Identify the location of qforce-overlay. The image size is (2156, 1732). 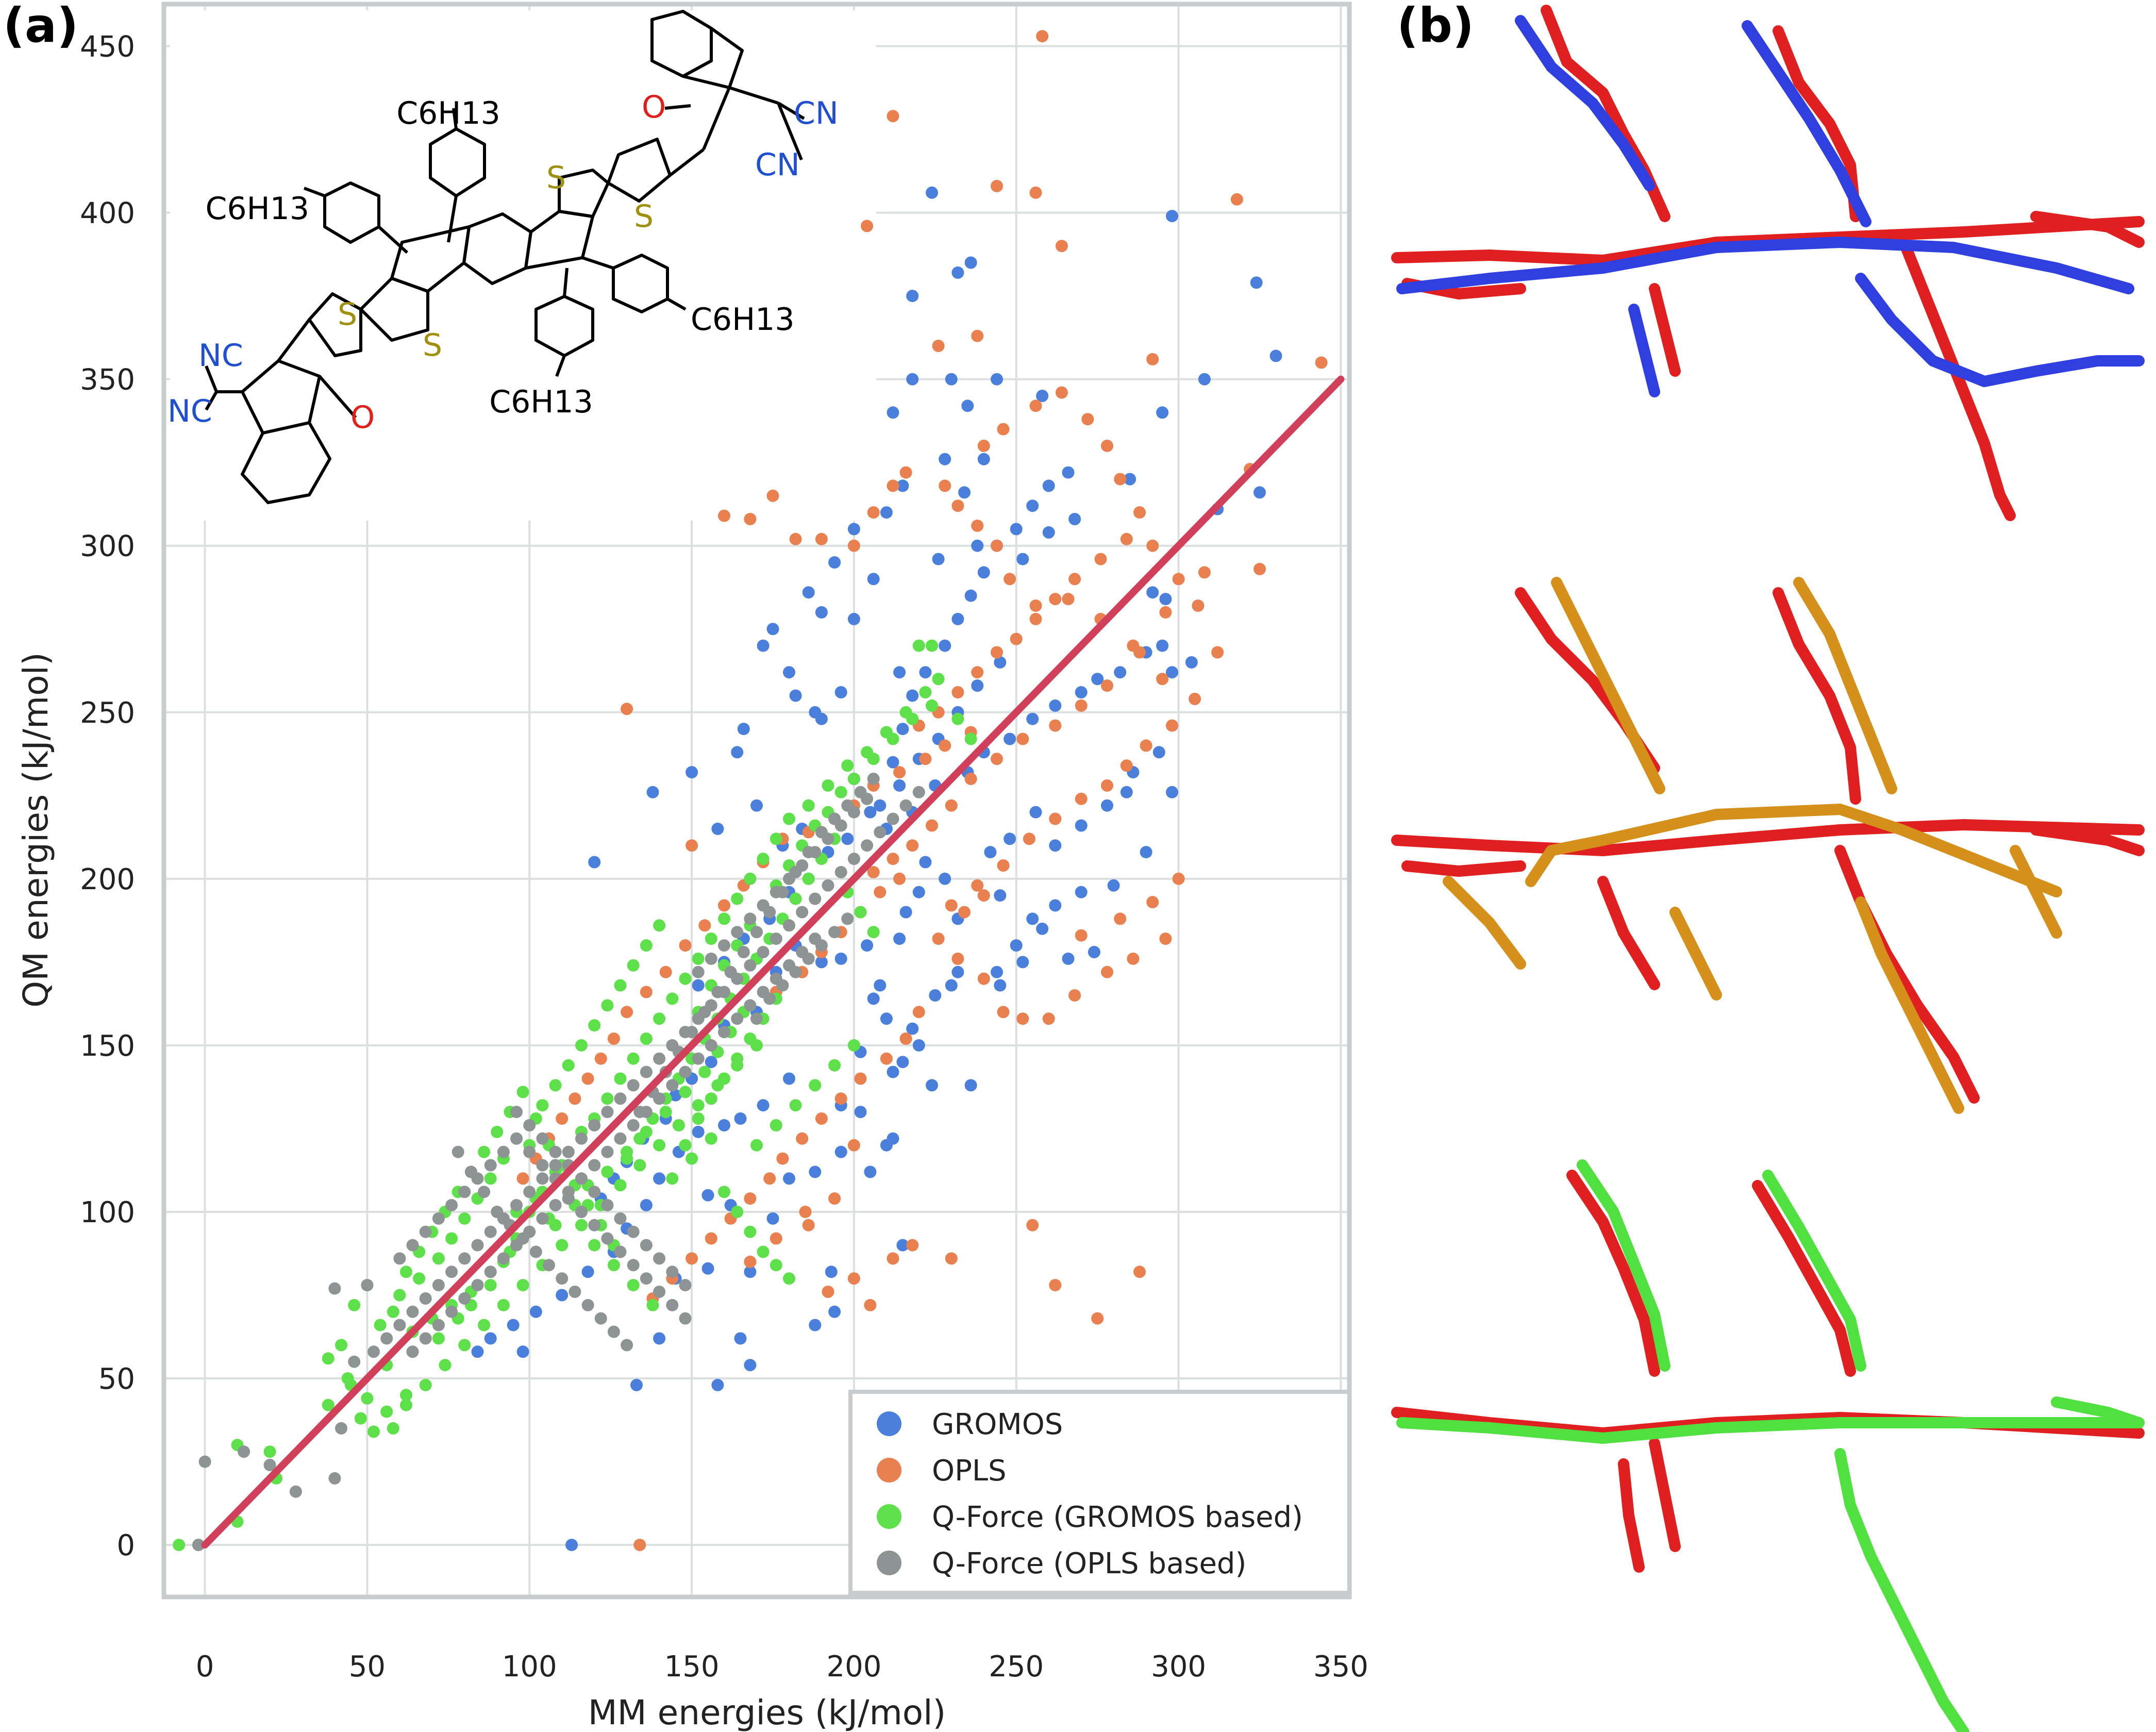
(1768, 1445).